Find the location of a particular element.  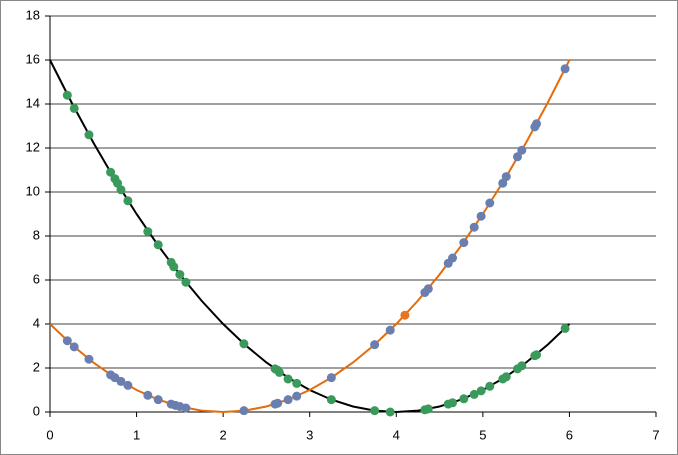

x-tick-label: 2 is located at coordinates (223, 434).